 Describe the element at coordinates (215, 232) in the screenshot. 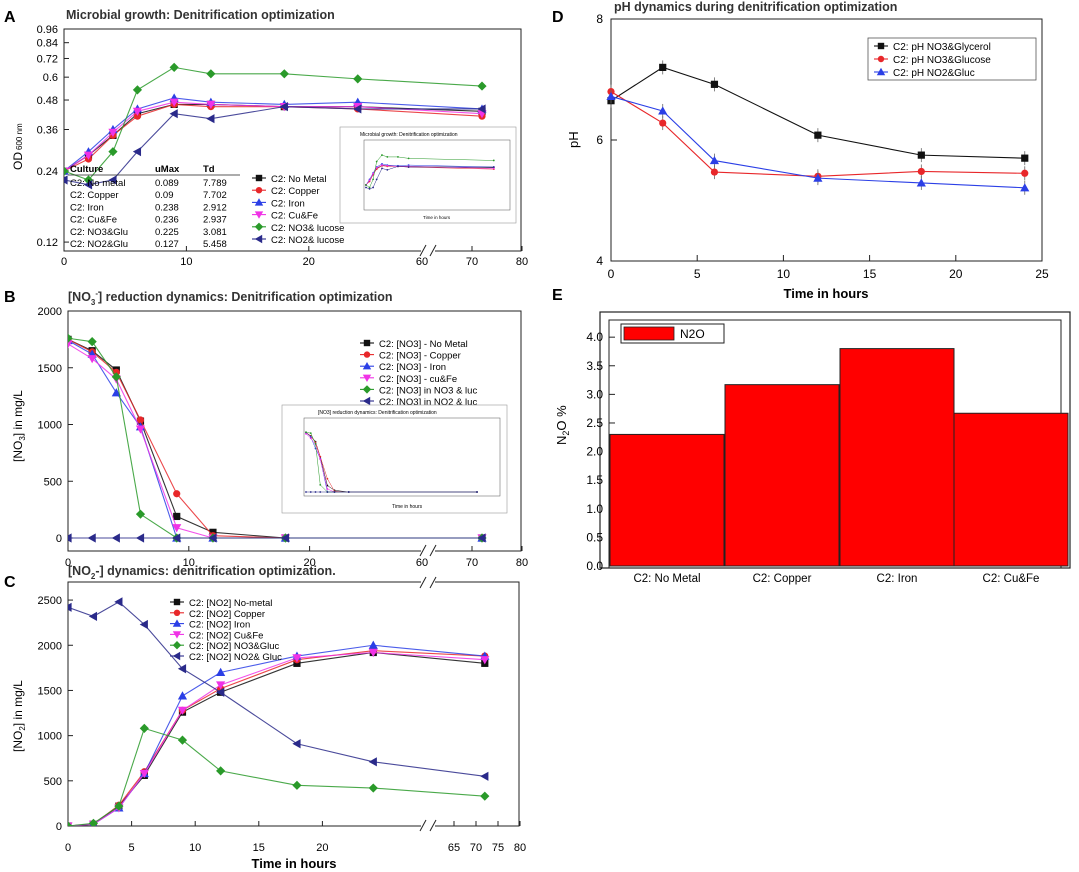

I see `table-cell: 3.081` at that location.